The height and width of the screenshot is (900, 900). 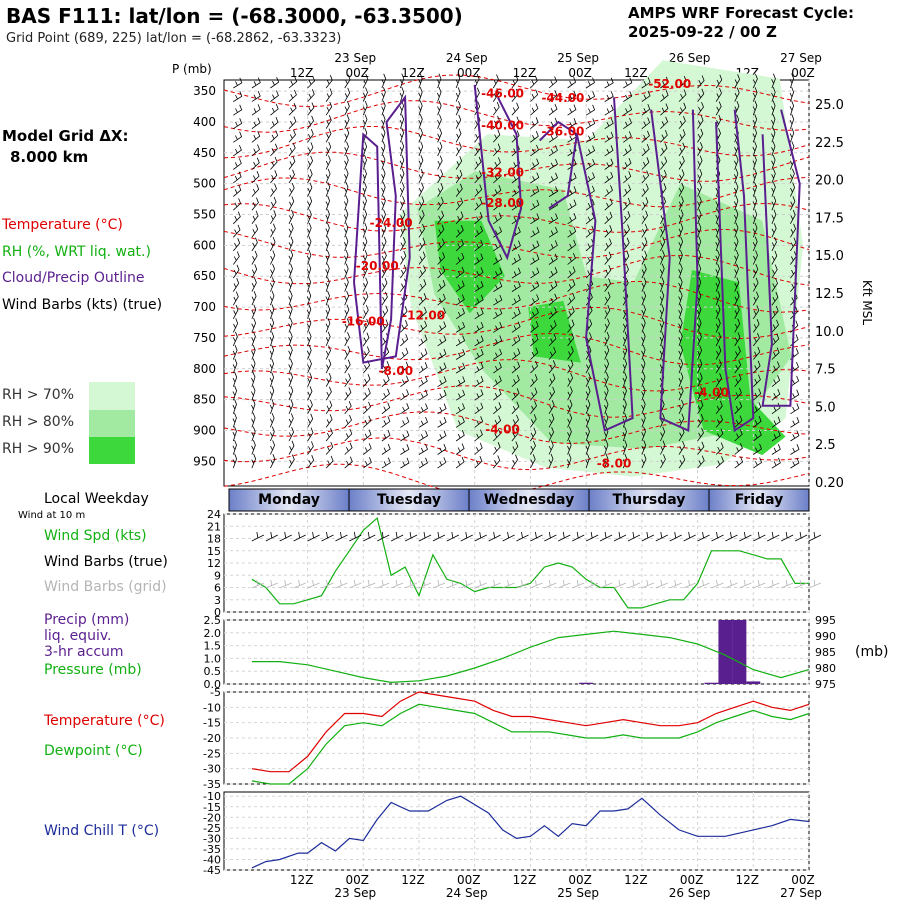 I want to click on temp-tick-label: -30, so click(x=212, y=769).